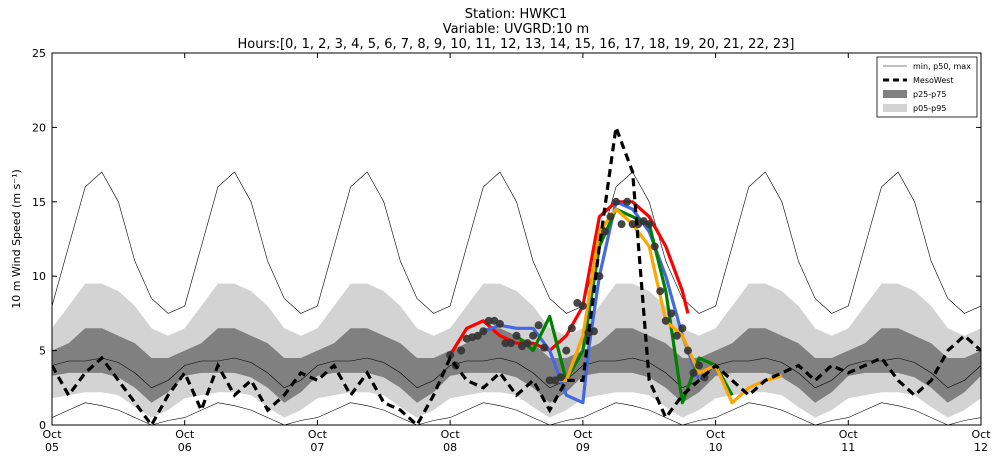 This screenshot has height=463, width=999. Describe the element at coordinates (42, 425) in the screenshot. I see `y-tick-label: 0` at that location.